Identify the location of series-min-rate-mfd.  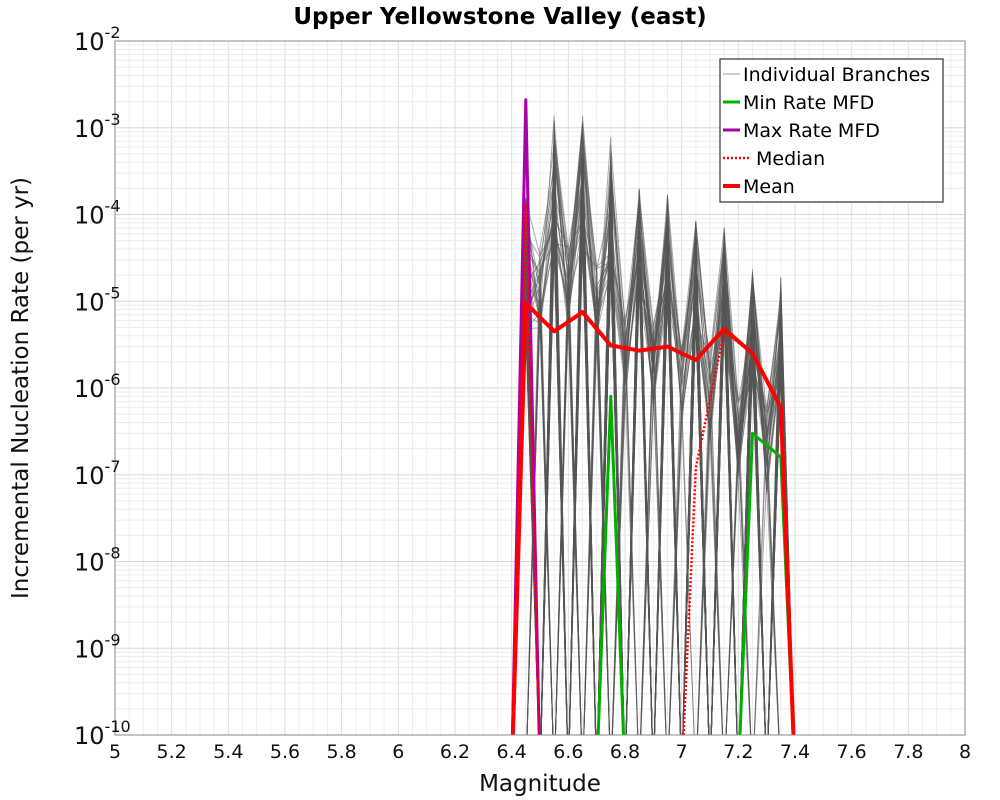
(611, 564).